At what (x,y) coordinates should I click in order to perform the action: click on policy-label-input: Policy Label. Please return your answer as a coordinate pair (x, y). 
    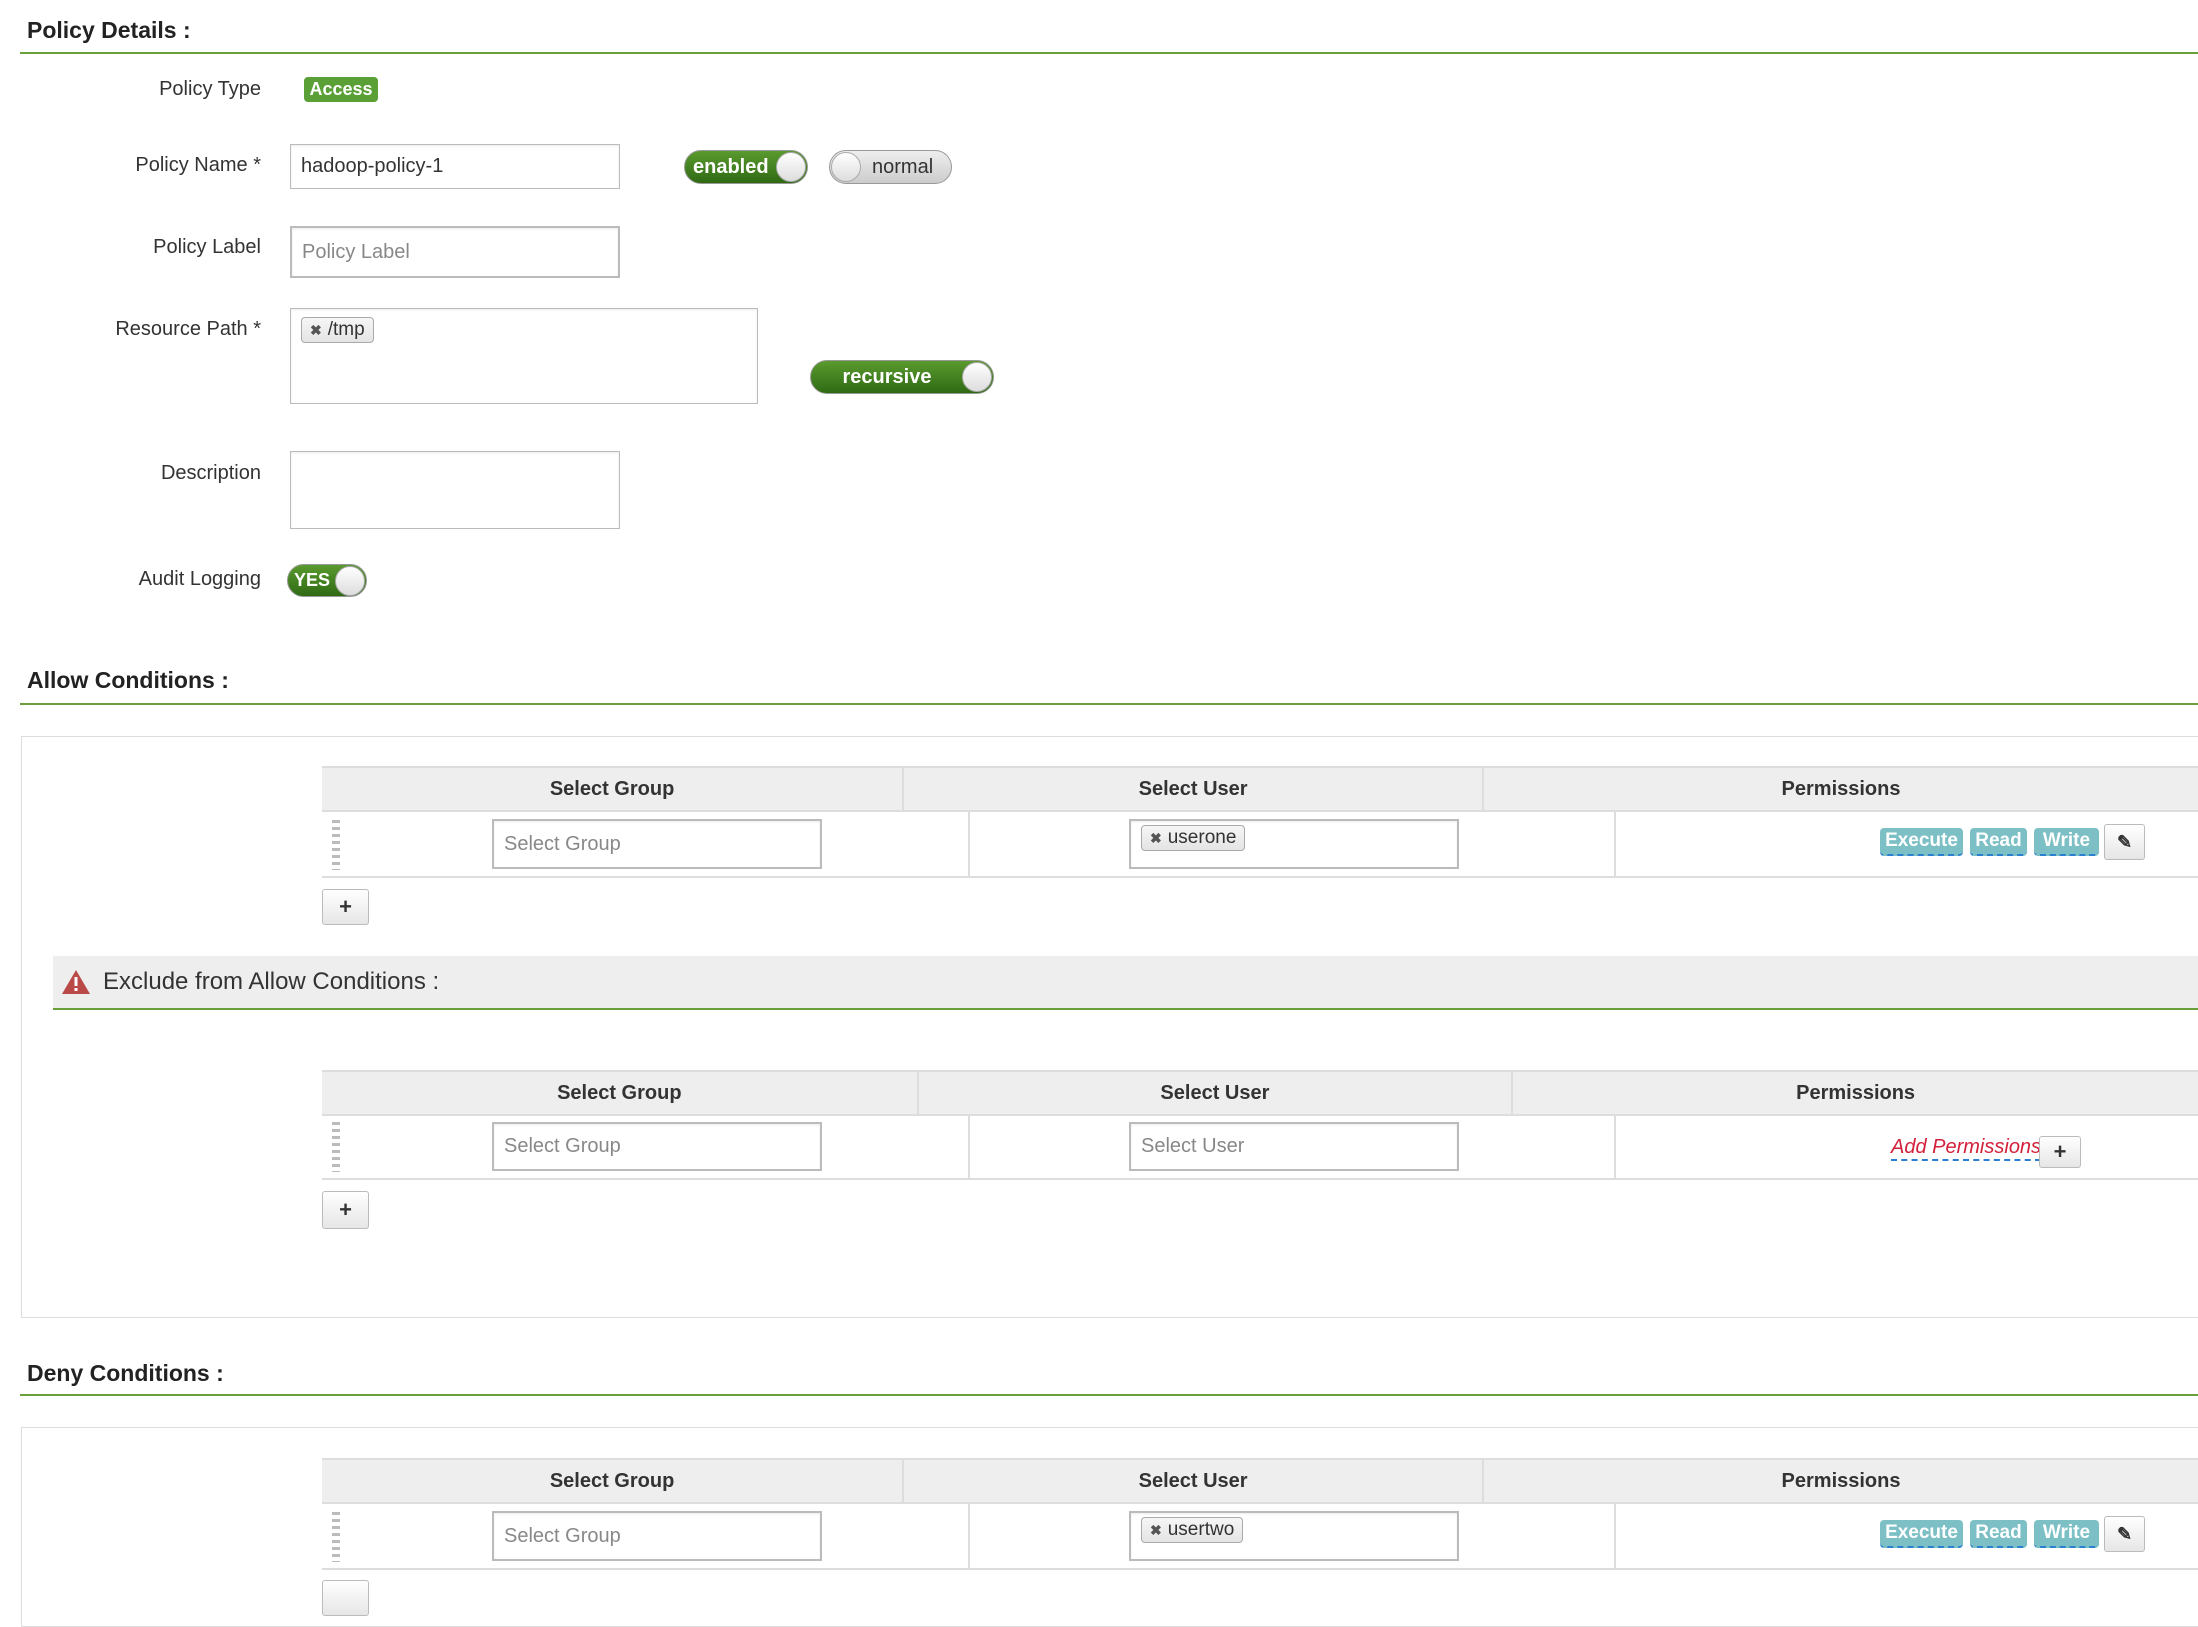
    Looking at the image, I should click on (455, 252).